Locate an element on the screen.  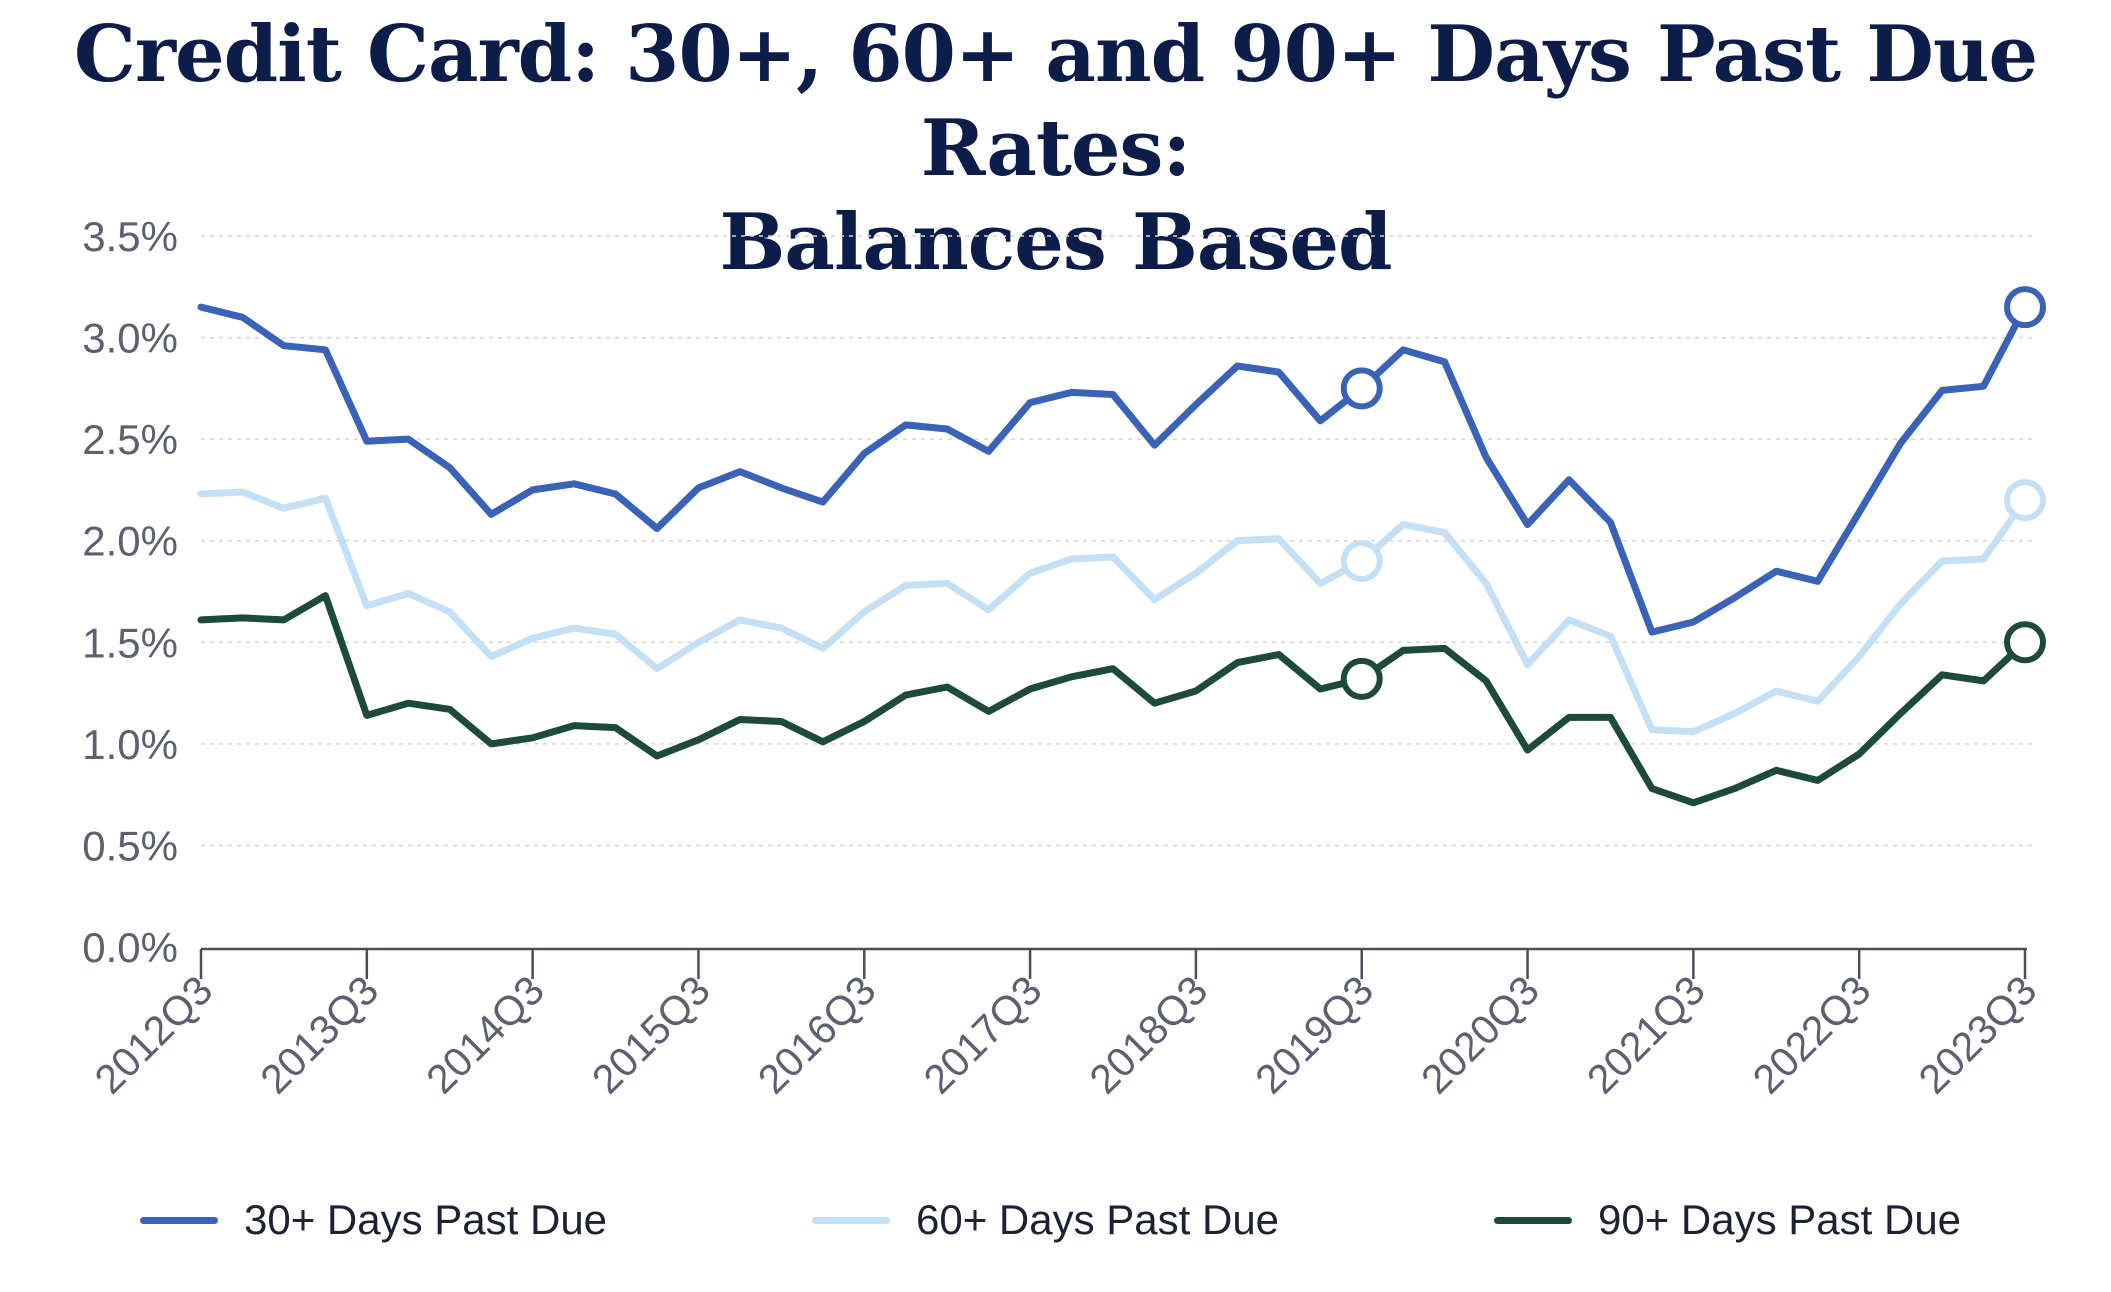
y-tick-label: 3.5% is located at coordinates (130, 236).